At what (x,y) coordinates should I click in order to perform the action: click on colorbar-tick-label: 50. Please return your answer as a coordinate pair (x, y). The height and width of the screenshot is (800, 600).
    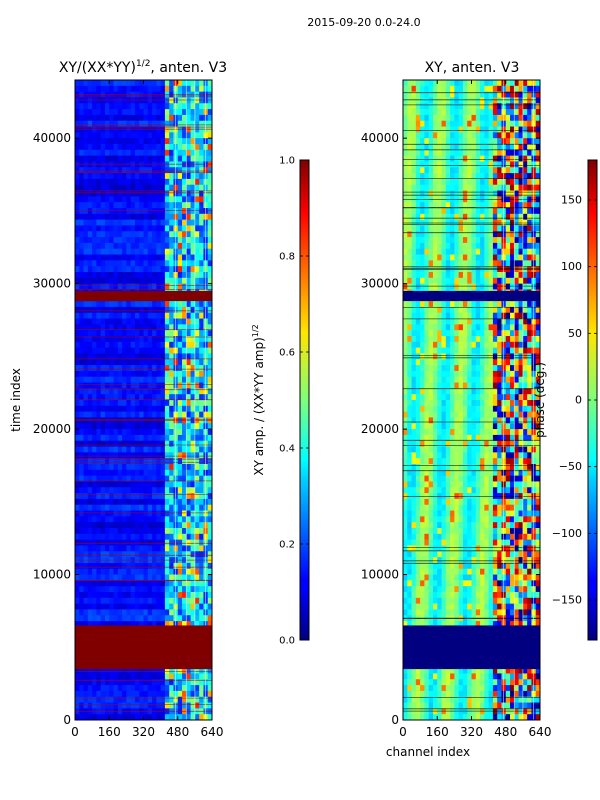
    Looking at the image, I should click on (575, 333).